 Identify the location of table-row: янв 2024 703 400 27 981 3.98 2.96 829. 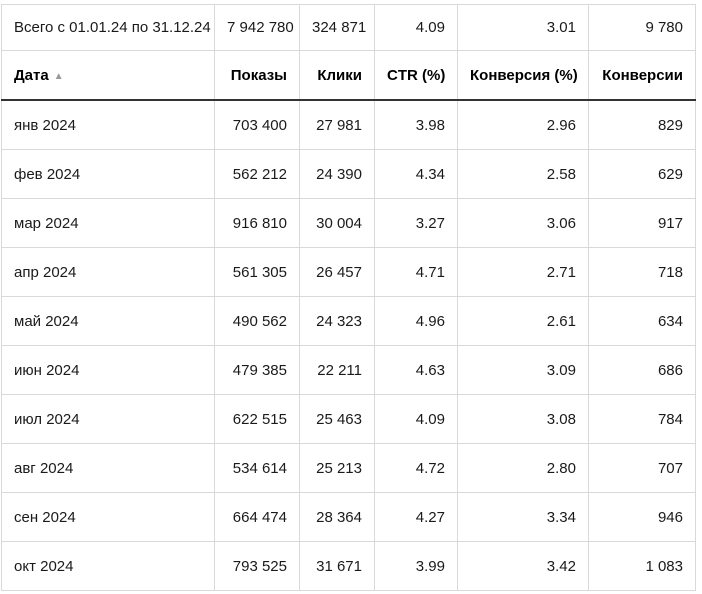
(348, 124).